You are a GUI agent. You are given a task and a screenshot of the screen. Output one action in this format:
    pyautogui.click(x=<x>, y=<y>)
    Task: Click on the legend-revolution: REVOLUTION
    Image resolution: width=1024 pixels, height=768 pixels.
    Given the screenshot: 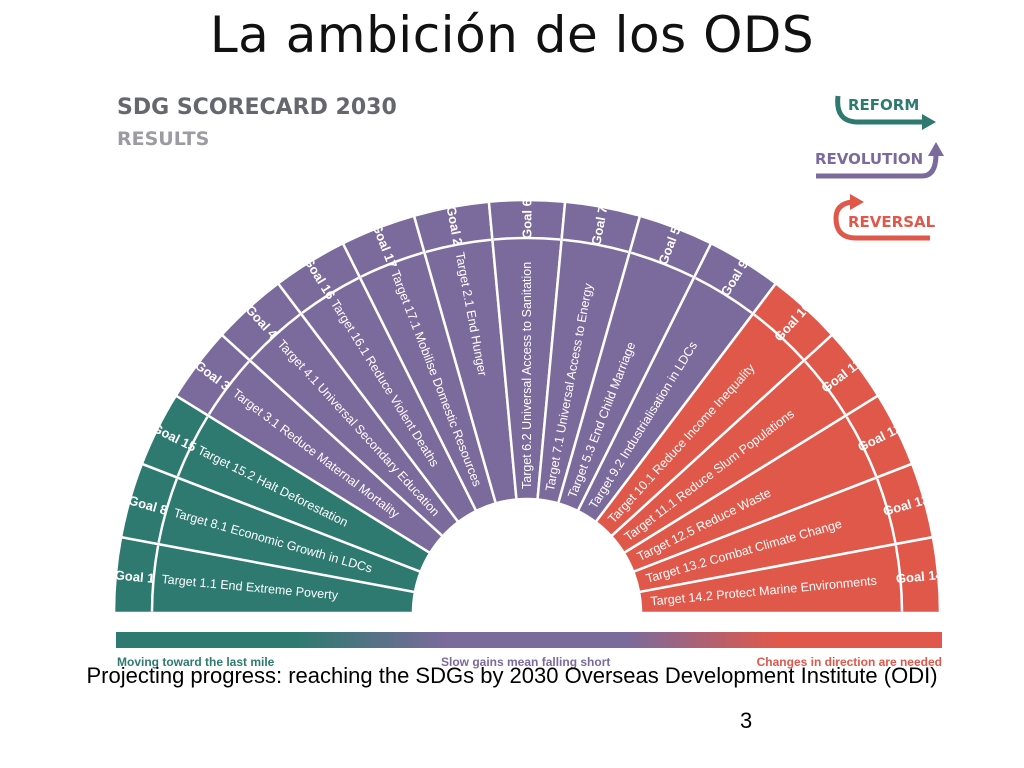 What is the action you would take?
    pyautogui.click(x=879, y=160)
    